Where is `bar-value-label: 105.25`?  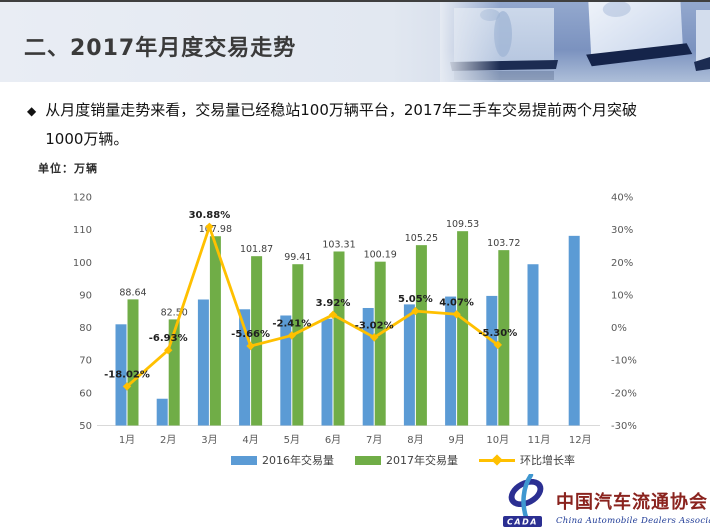
bar-value-label: 105.25 is located at coordinates (421, 238).